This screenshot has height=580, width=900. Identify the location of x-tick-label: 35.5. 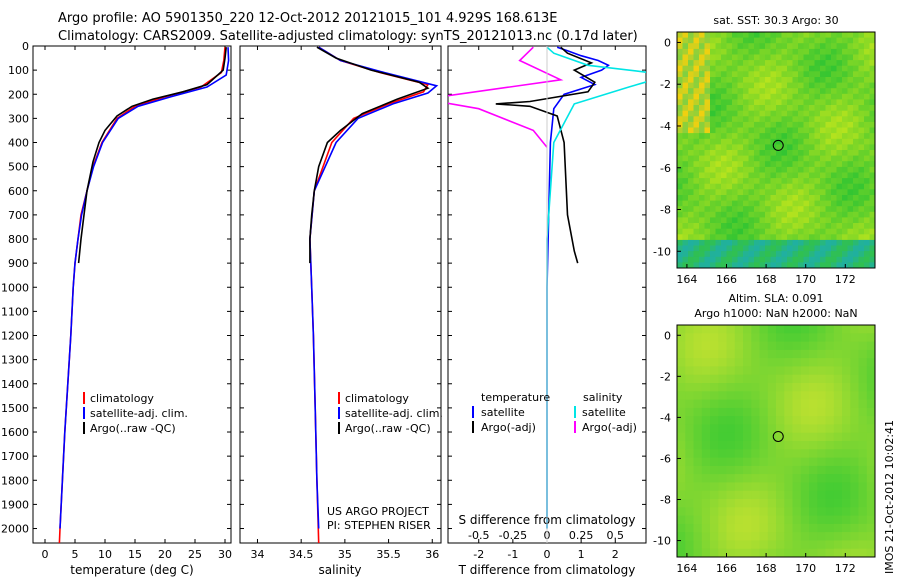
(388, 554).